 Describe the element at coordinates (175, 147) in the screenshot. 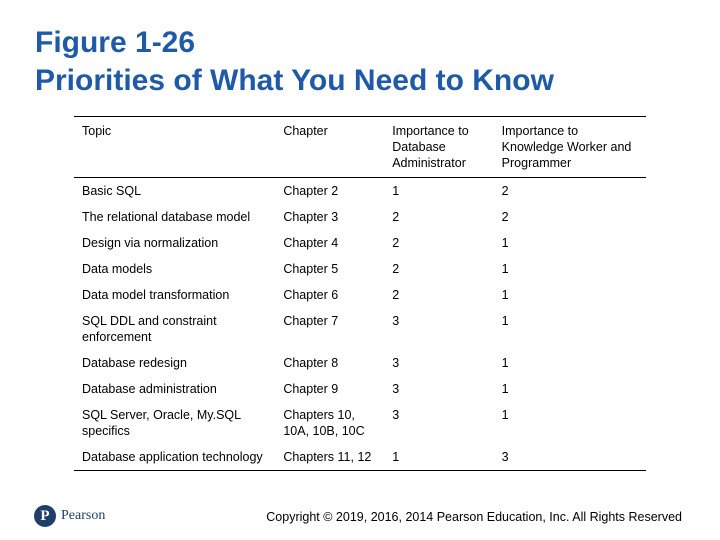

I see `header-topic: Topic` at that location.